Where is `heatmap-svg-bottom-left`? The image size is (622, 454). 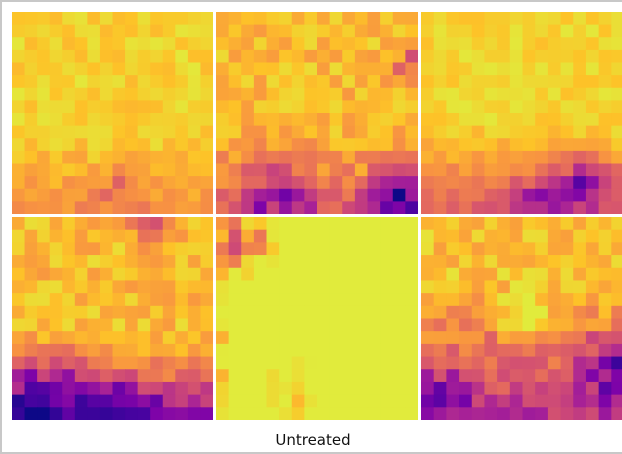 heatmap-svg-bottom-left is located at coordinates (112, 318).